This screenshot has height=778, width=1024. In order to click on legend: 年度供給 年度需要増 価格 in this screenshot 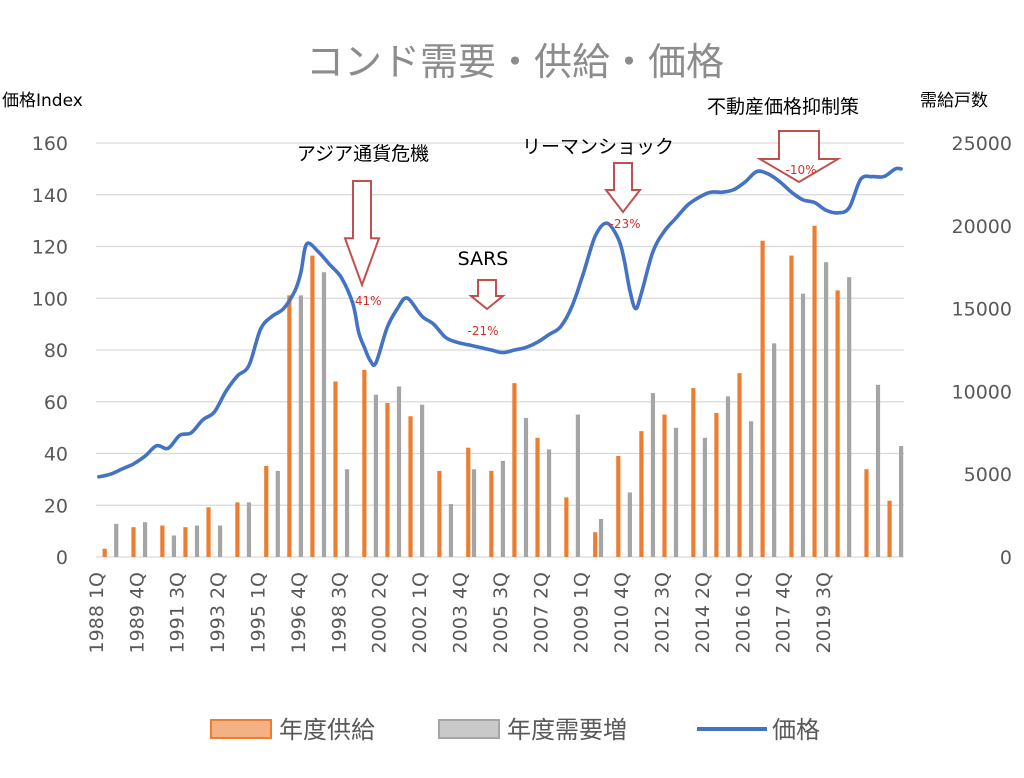, I will do `click(515, 730)`.